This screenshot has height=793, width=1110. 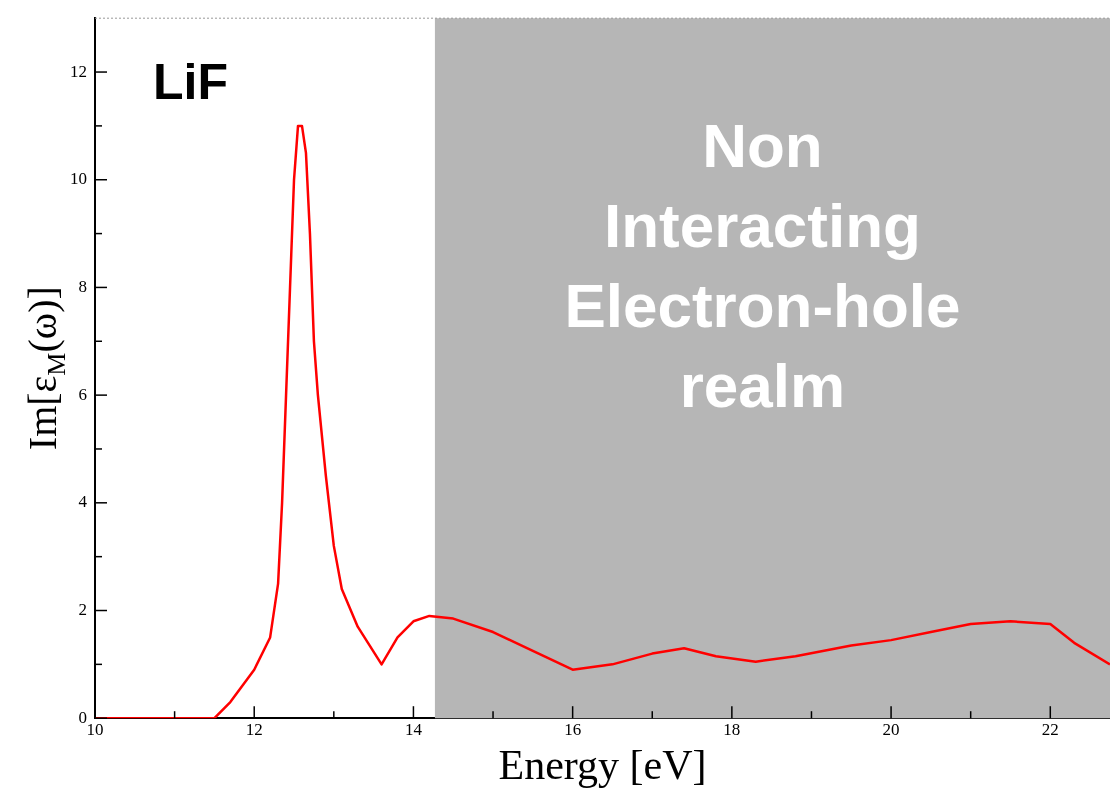 I want to click on x-tick-label: 18, so click(x=732, y=729).